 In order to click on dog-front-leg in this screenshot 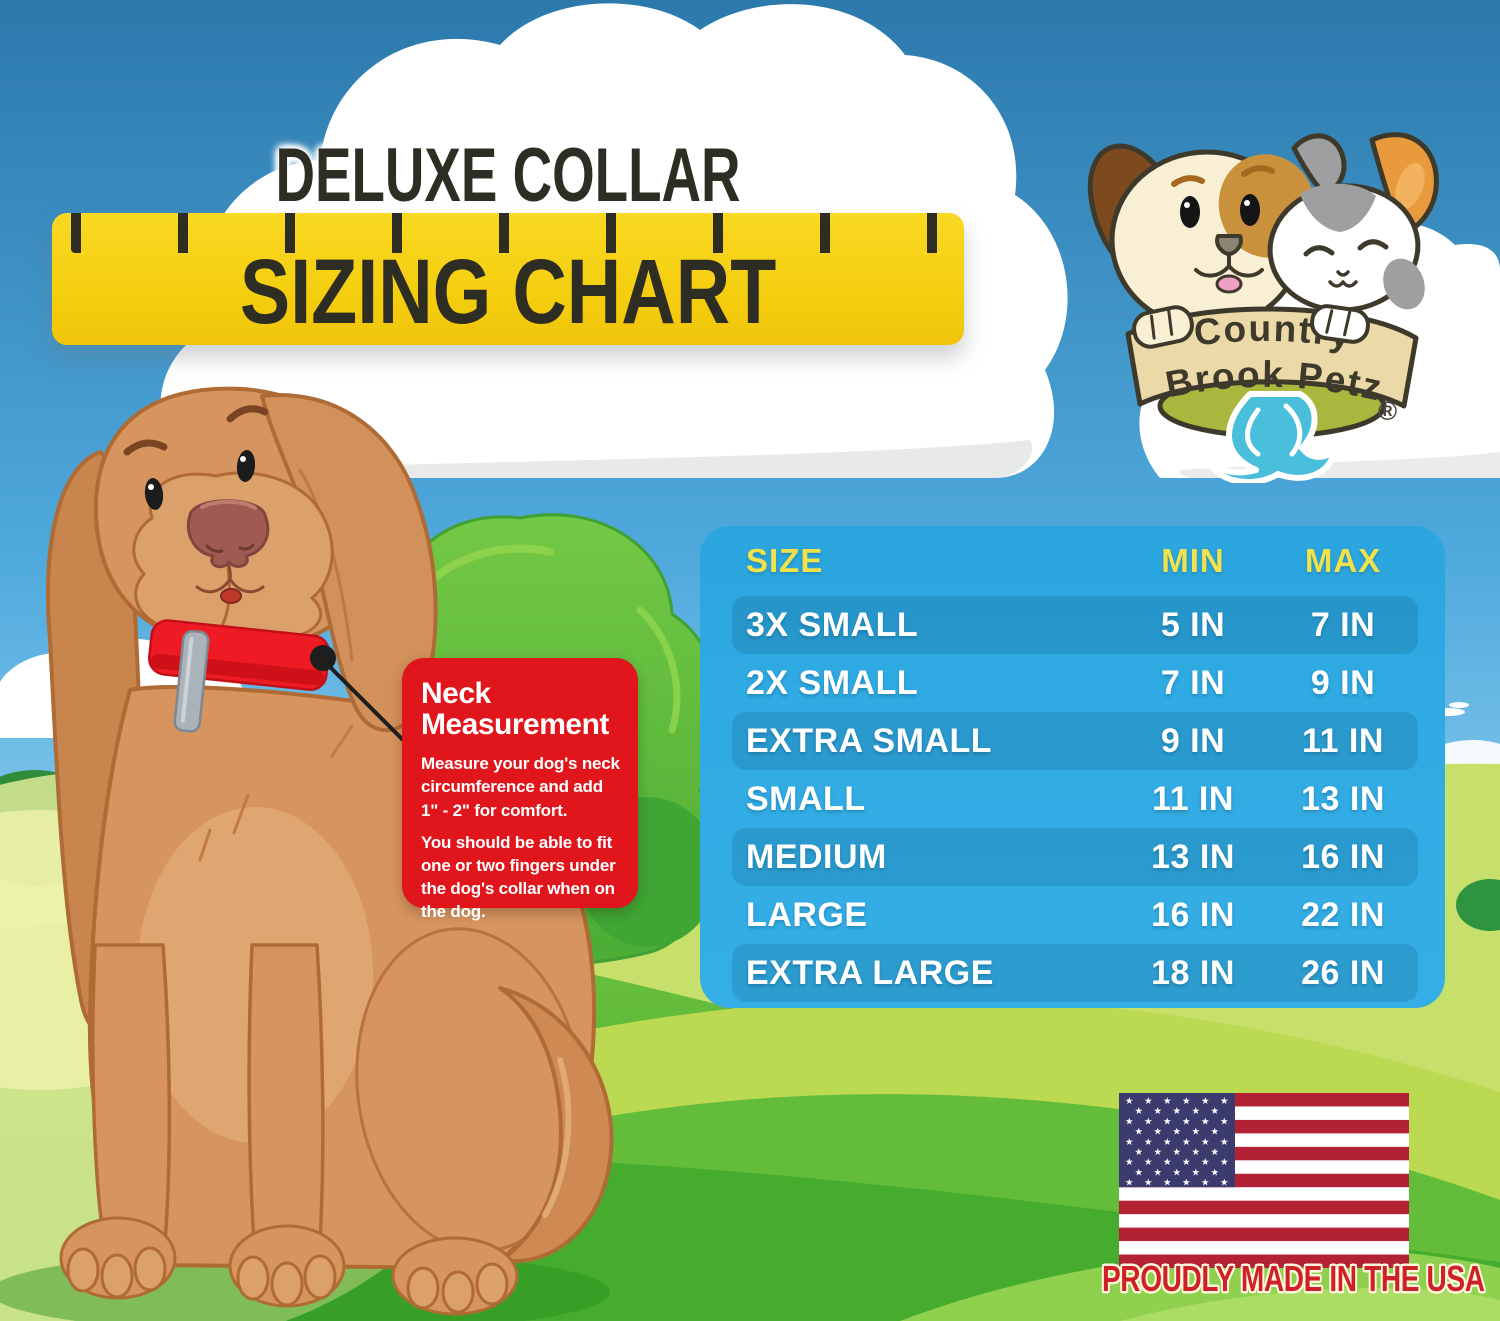, I will do `click(131, 1093)`.